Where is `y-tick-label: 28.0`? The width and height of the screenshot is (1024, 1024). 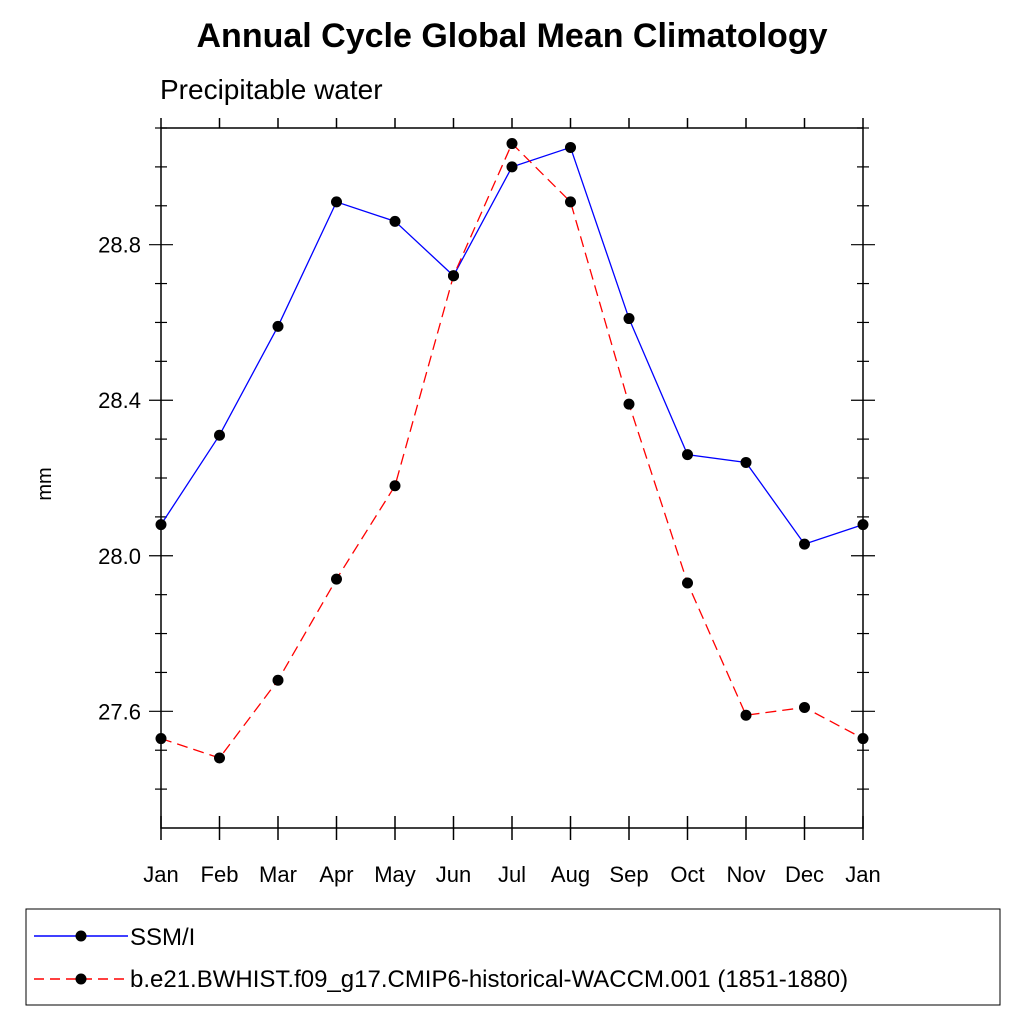
y-tick-label: 28.0 is located at coordinates (119, 556).